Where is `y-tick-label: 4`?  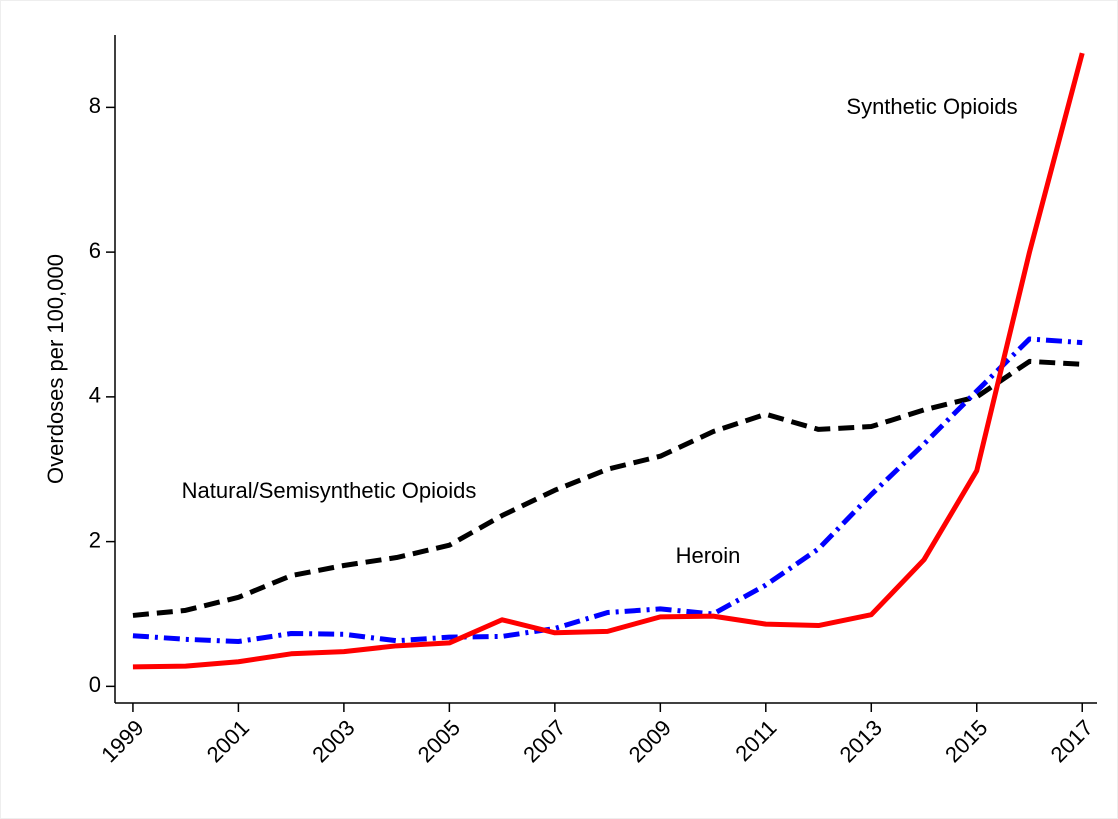 y-tick-label: 4 is located at coordinates (95, 395).